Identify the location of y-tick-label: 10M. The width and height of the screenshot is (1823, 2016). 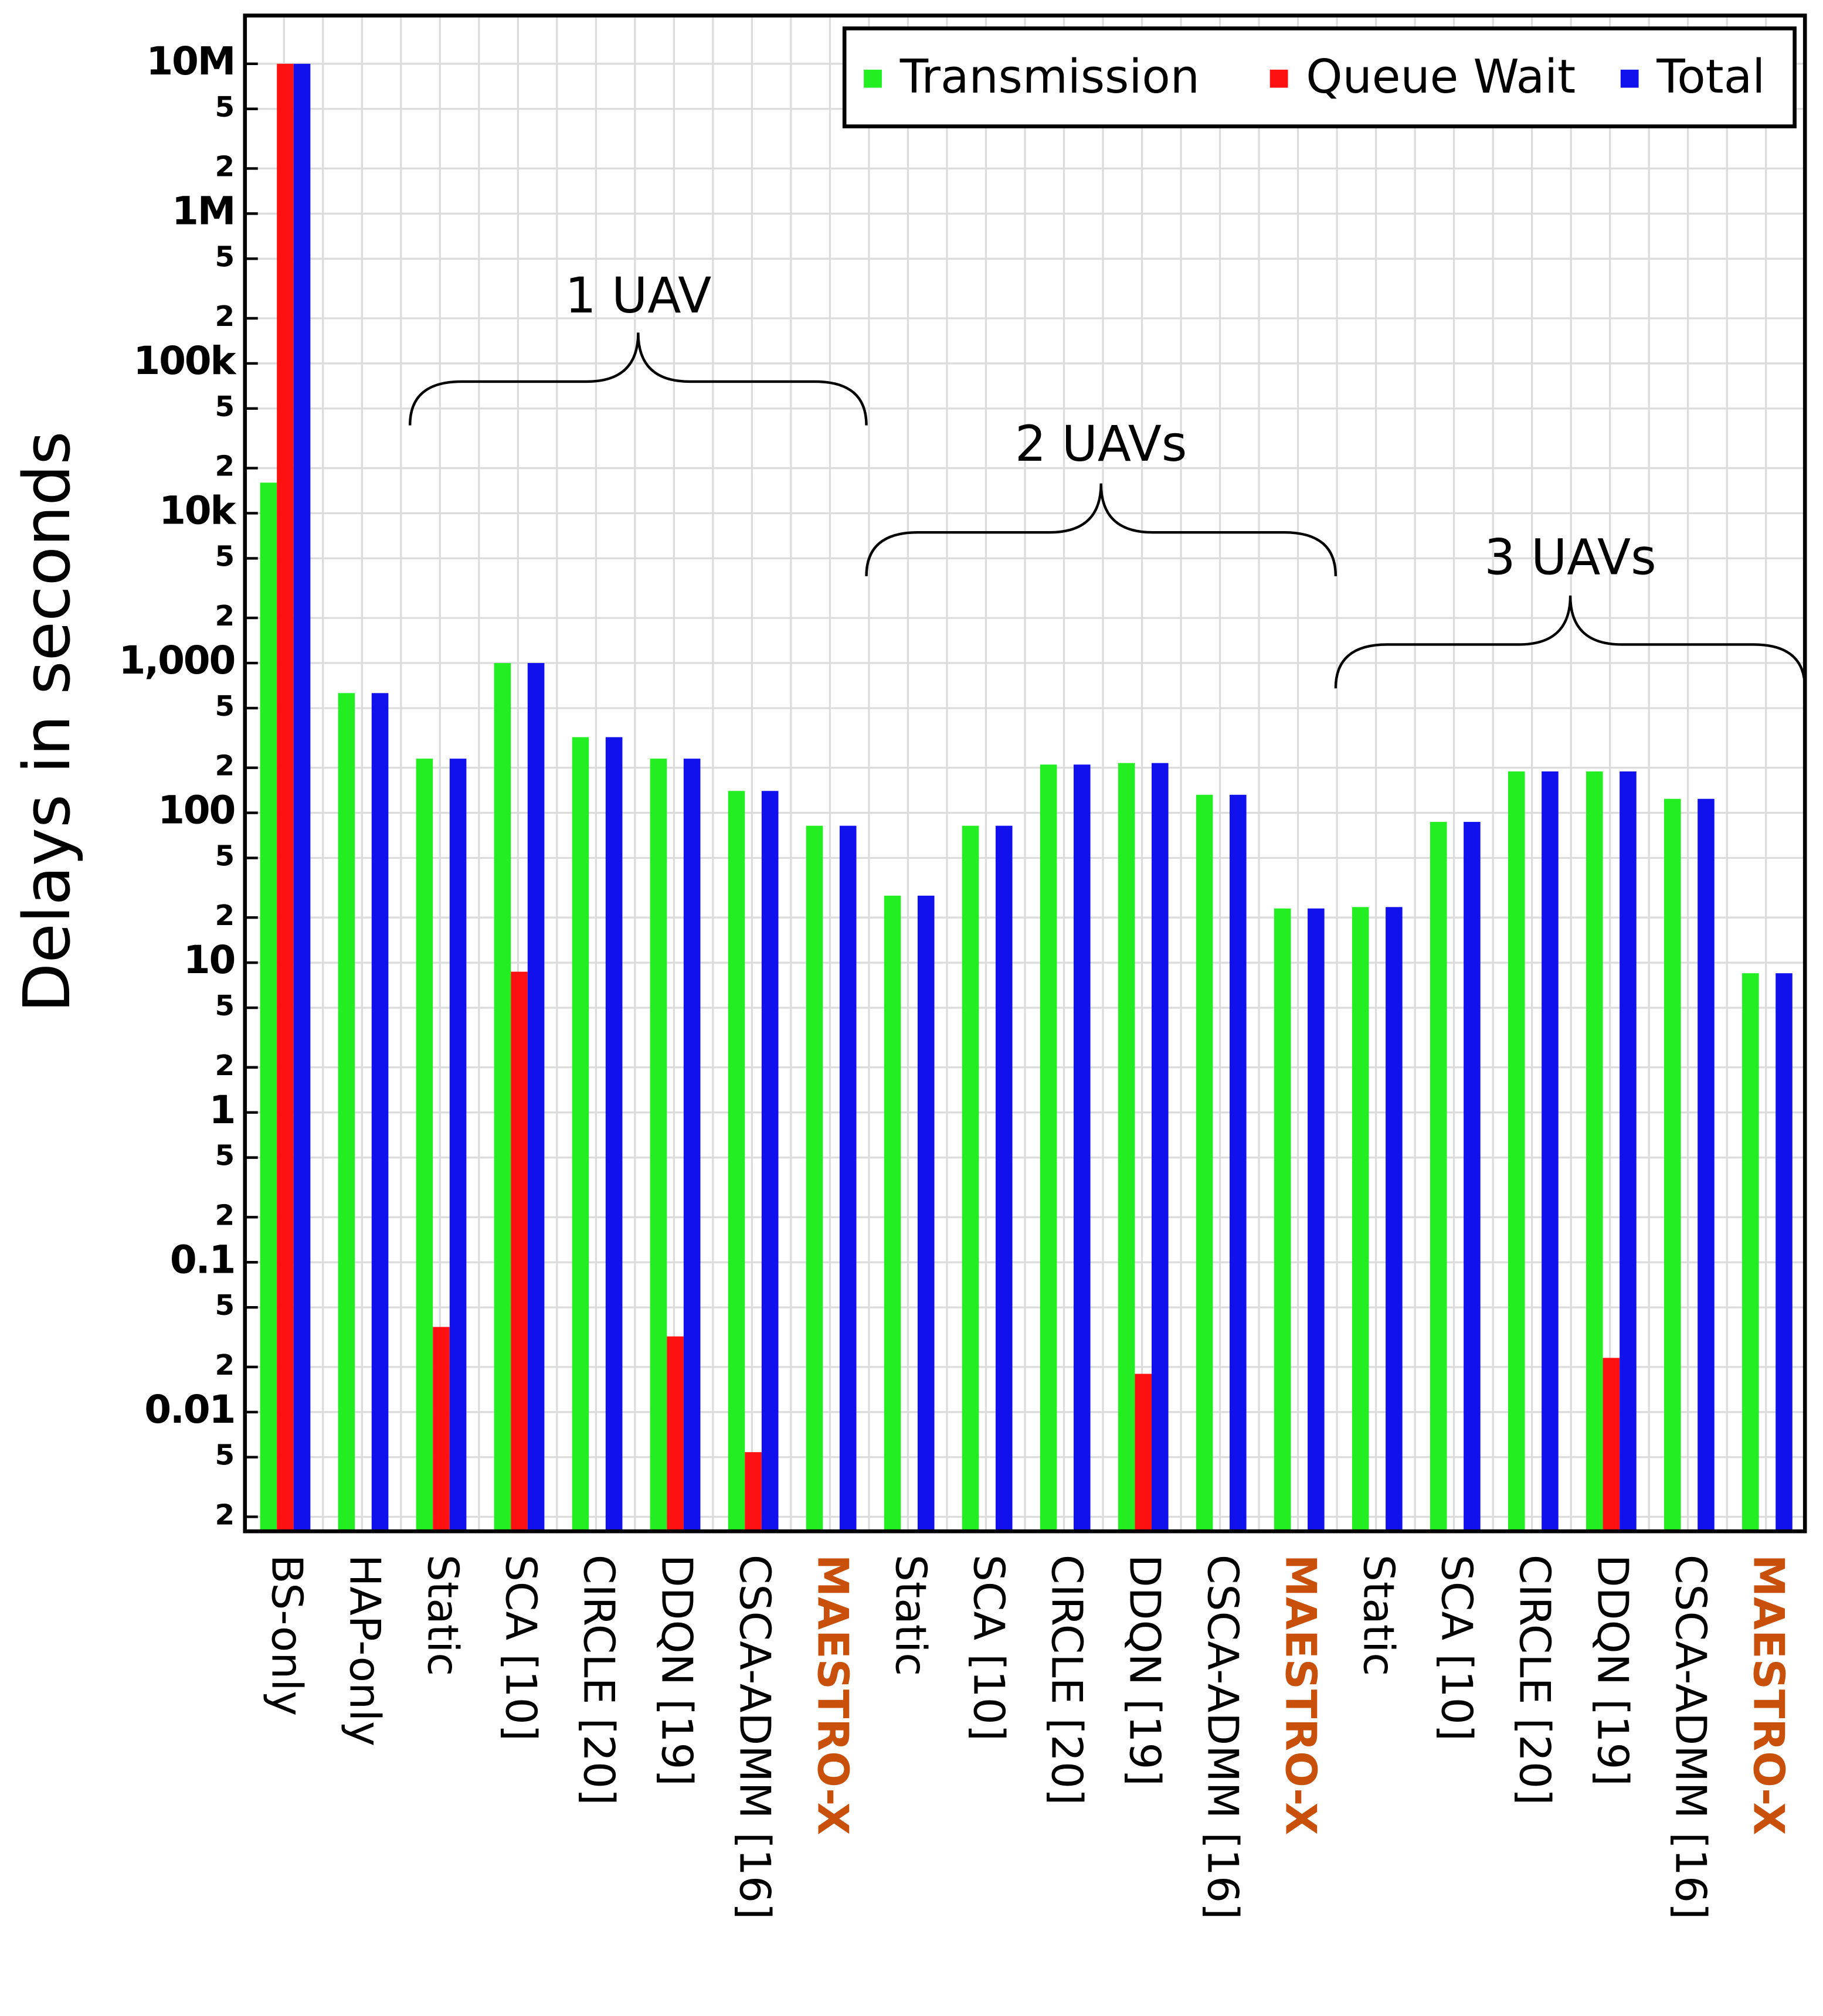
(190, 62).